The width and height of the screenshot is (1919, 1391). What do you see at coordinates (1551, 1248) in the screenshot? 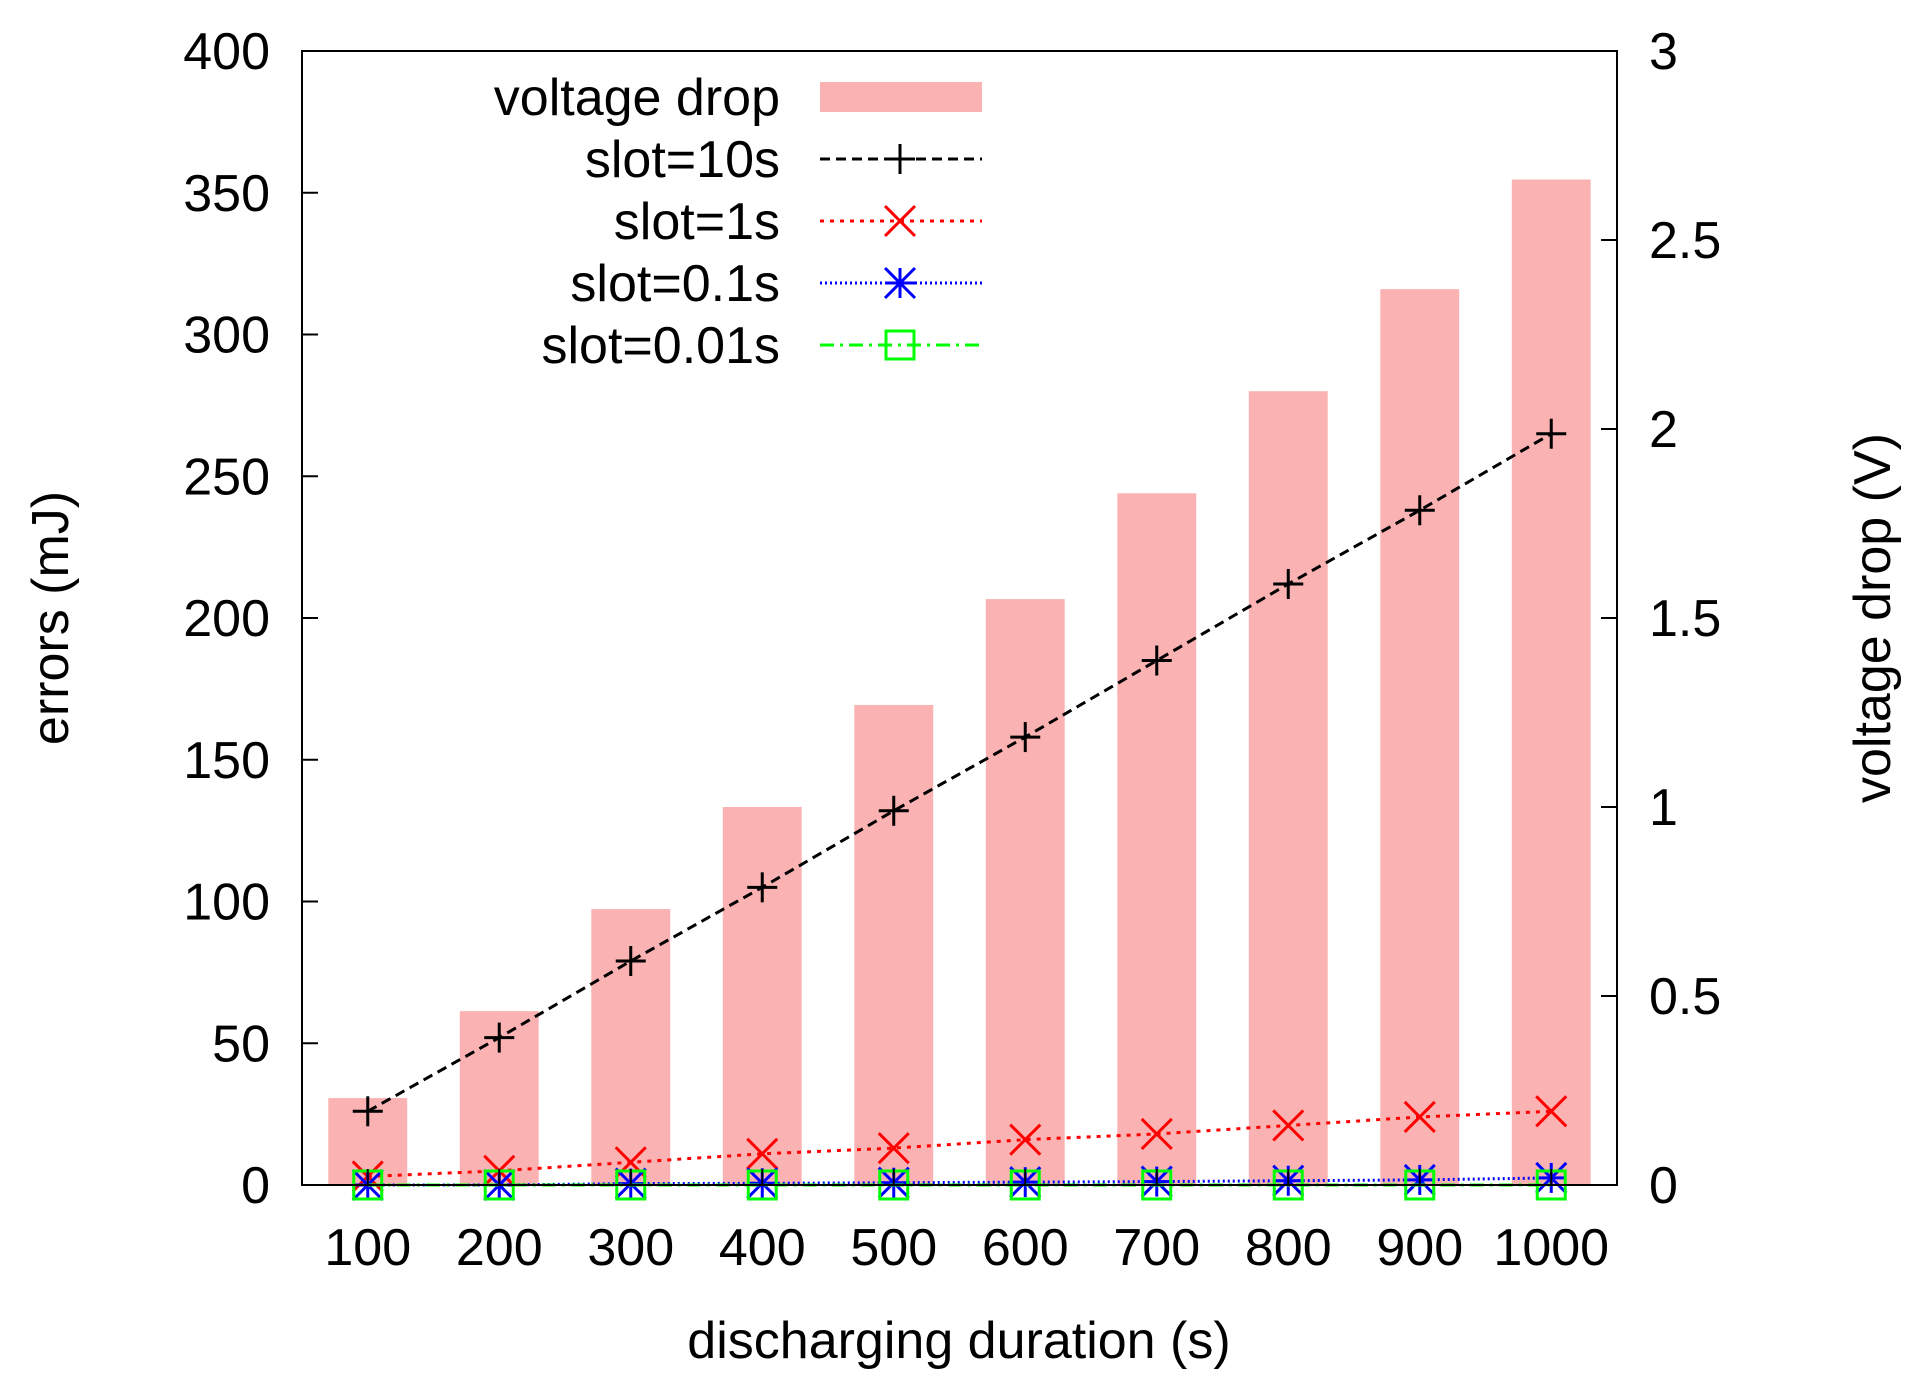
I see `x-tick-label-1000: 1000` at bounding box center [1551, 1248].